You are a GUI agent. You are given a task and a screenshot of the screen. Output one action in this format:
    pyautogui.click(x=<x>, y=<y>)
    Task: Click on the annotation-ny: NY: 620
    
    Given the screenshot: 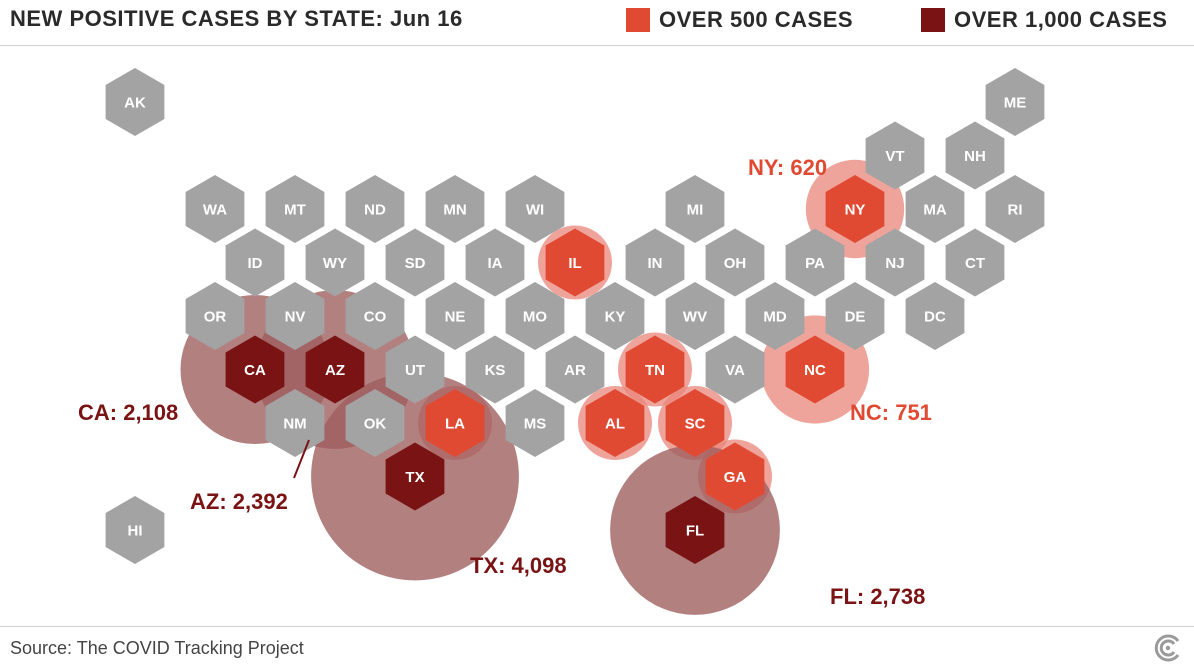 What is the action you would take?
    pyautogui.click(x=787, y=167)
    